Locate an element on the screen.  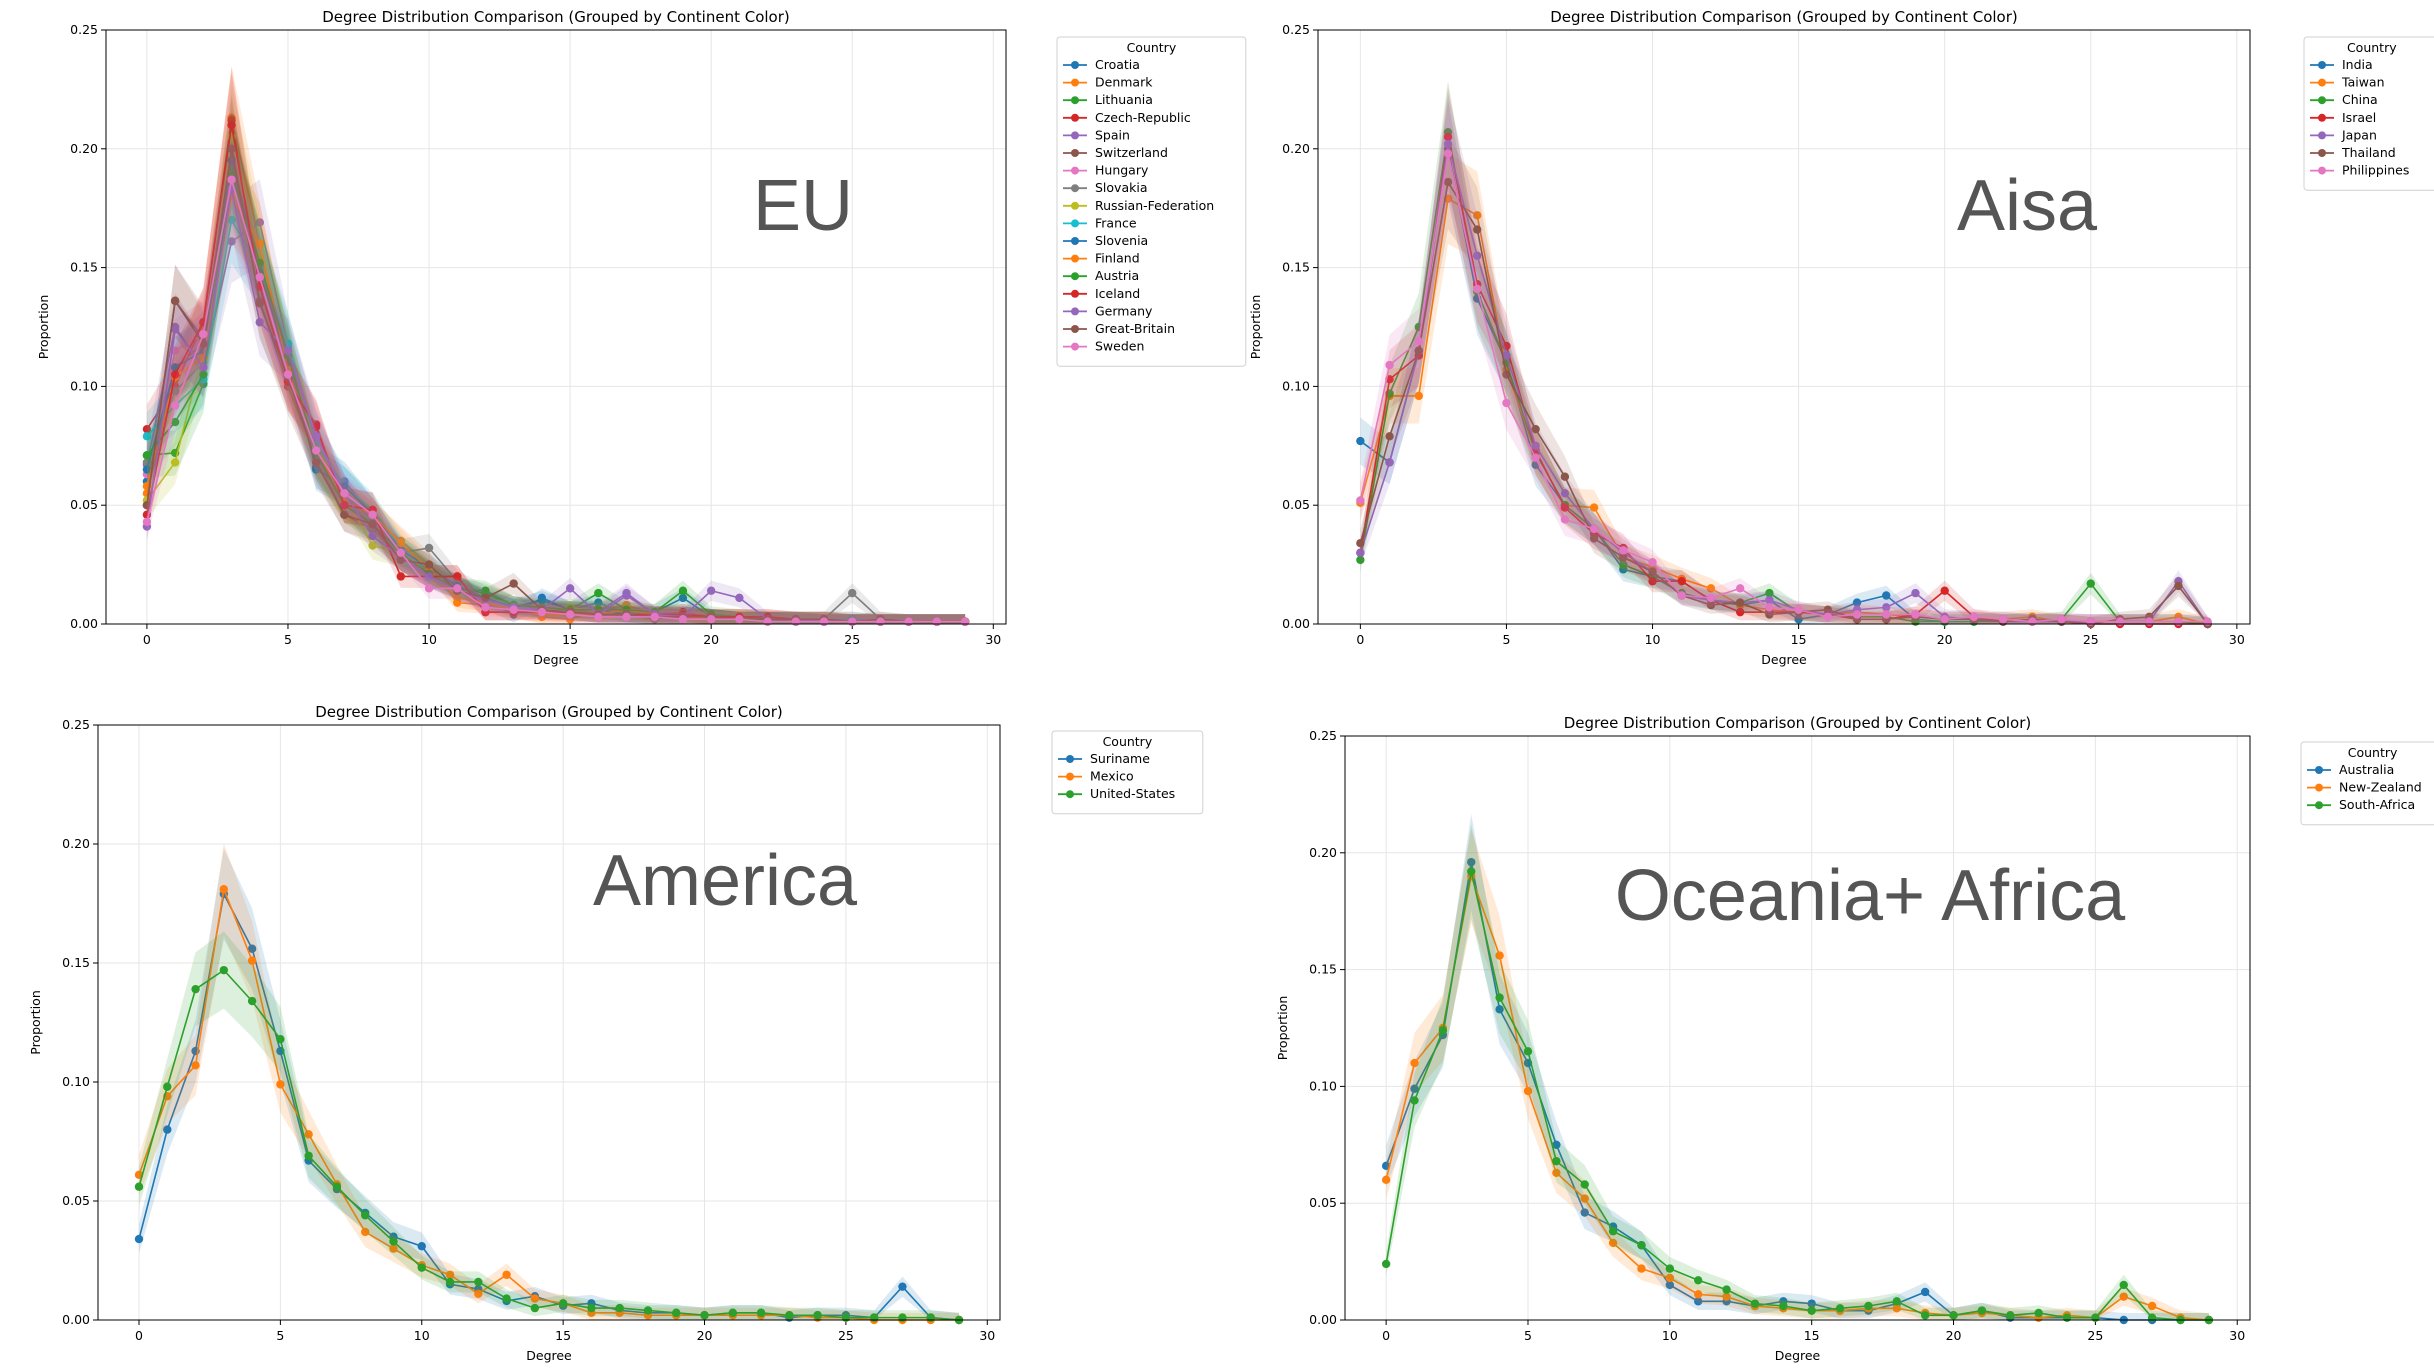
legend-label: Great-Britain is located at coordinates (1135, 328).